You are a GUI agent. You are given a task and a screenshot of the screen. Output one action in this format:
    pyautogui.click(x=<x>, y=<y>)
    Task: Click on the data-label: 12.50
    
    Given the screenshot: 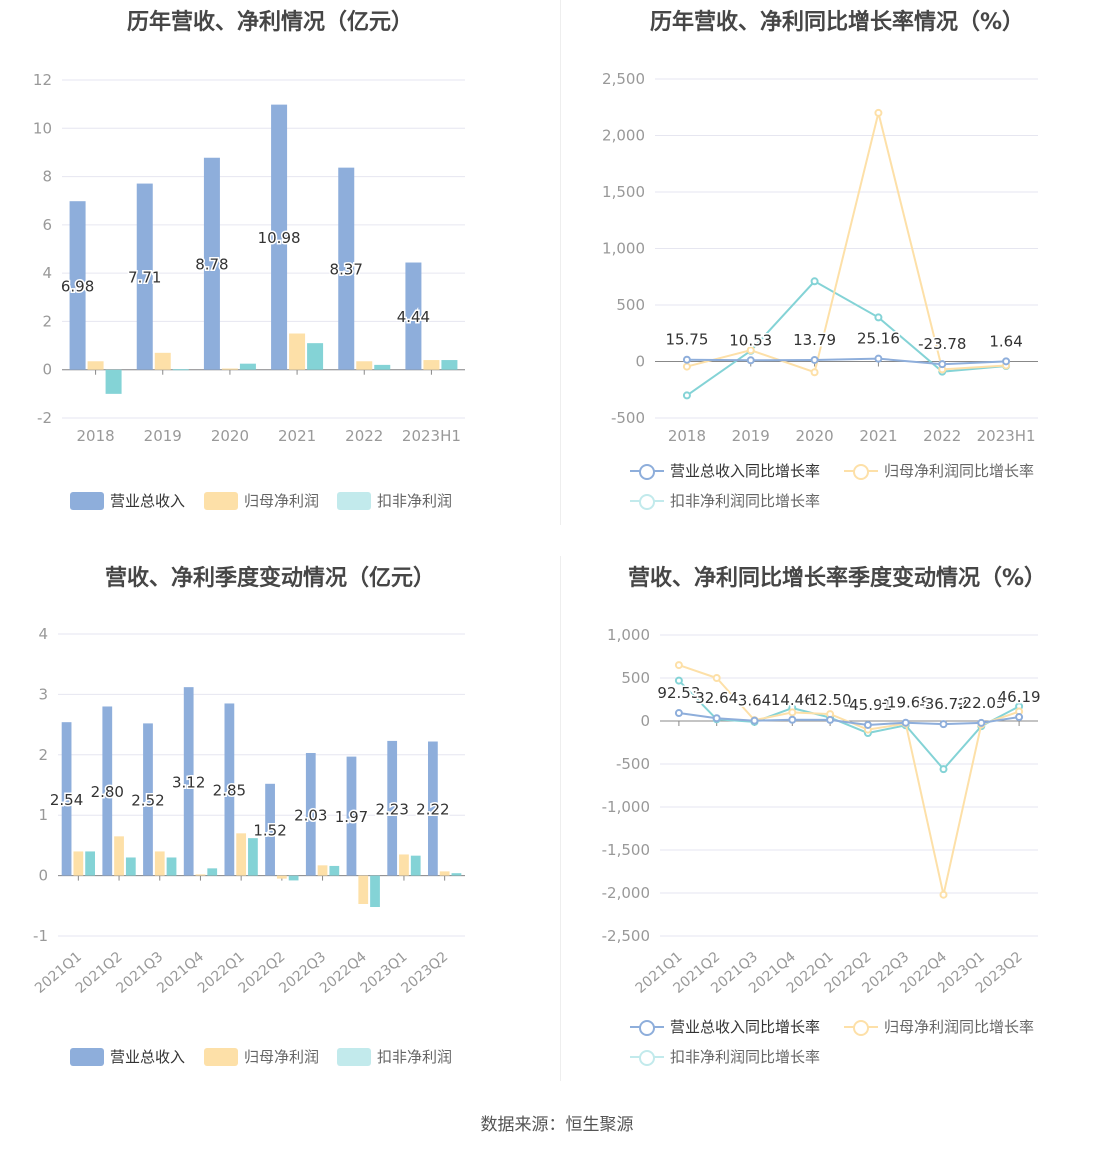 What is the action you would take?
    pyautogui.click(x=830, y=700)
    